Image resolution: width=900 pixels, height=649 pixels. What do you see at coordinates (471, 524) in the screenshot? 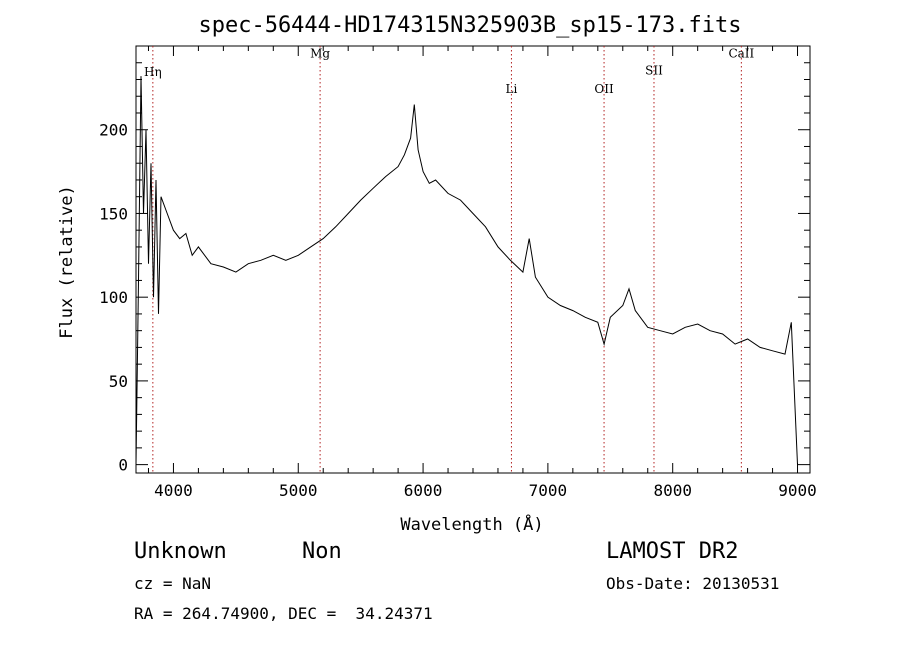
I see `x-axis-label: Wavelength (Å)` at bounding box center [471, 524].